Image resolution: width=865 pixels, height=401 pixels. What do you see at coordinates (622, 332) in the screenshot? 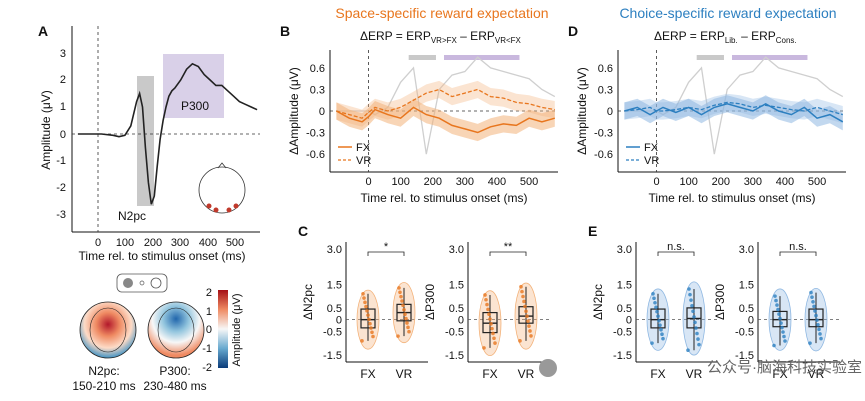
I see `y-tick: -0.5` at bounding box center [622, 332].